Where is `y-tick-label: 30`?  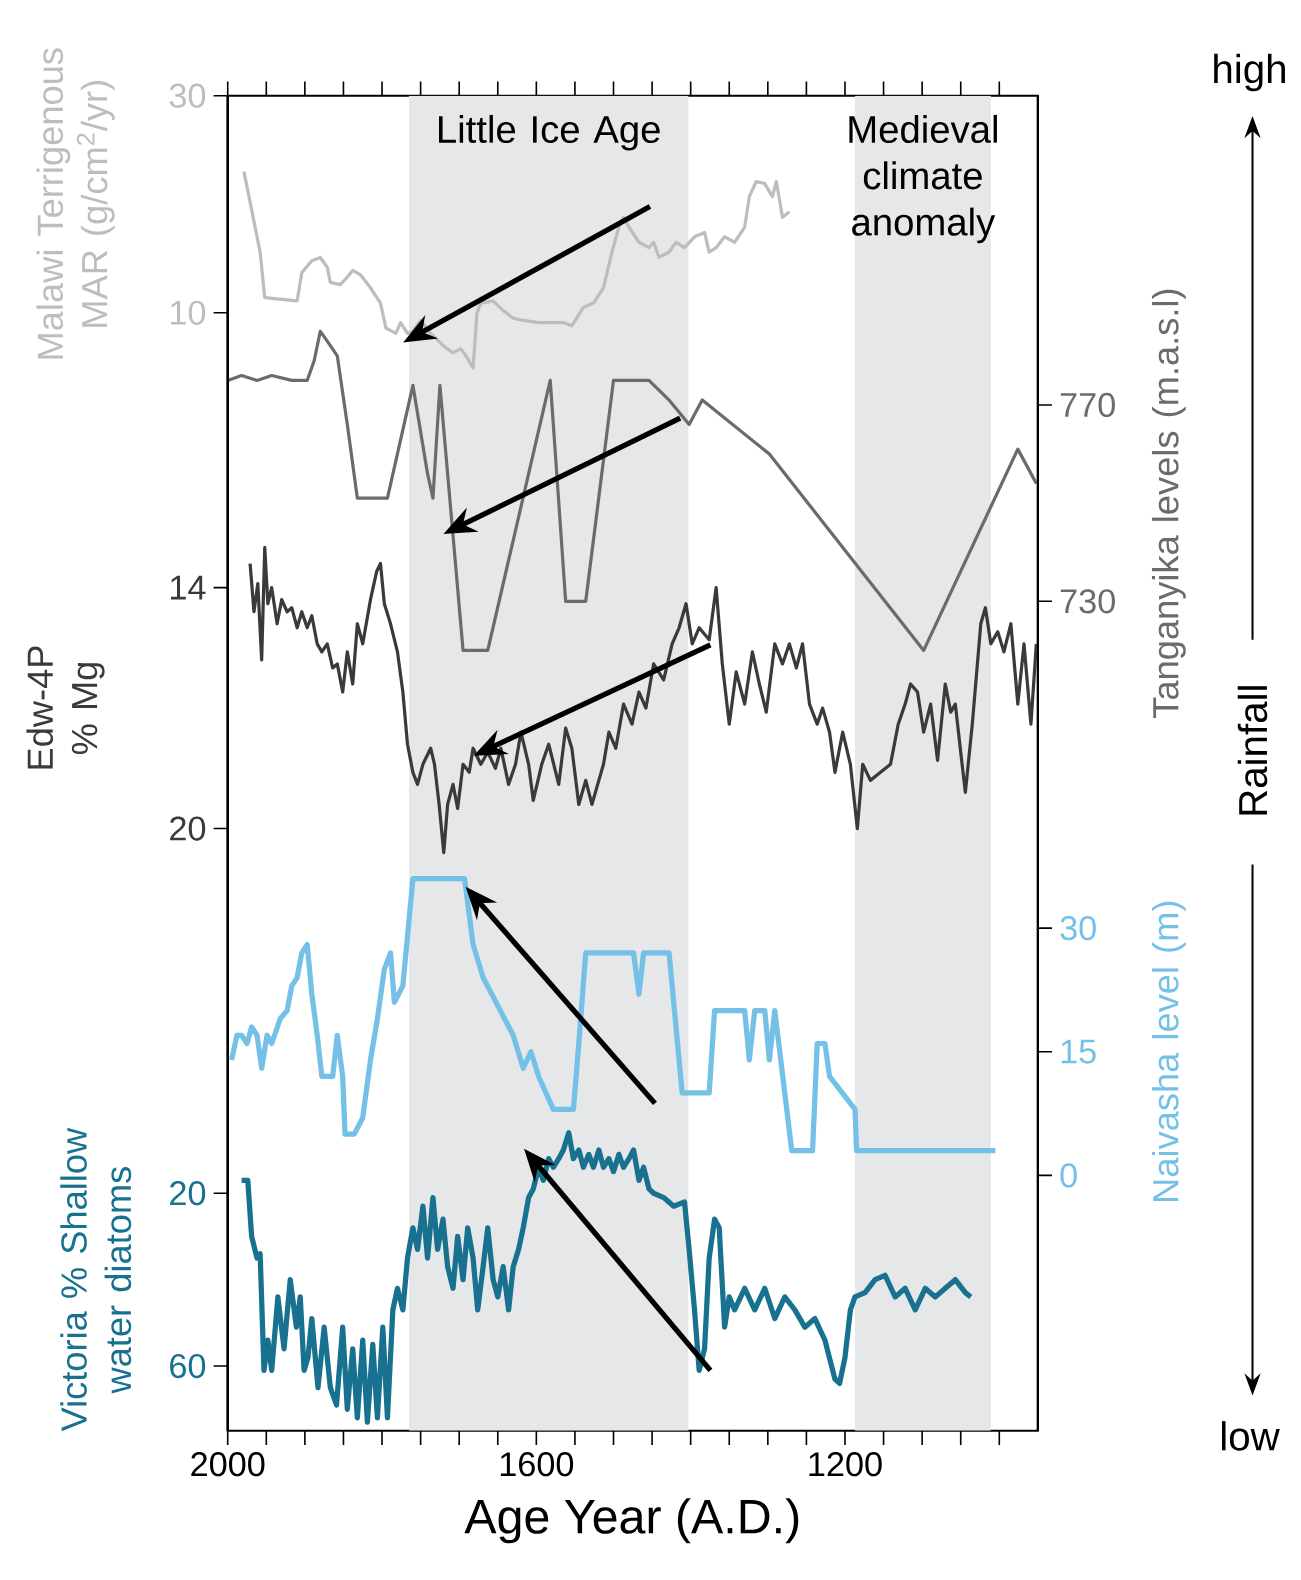
y-tick-label: 30 is located at coordinates (187, 95).